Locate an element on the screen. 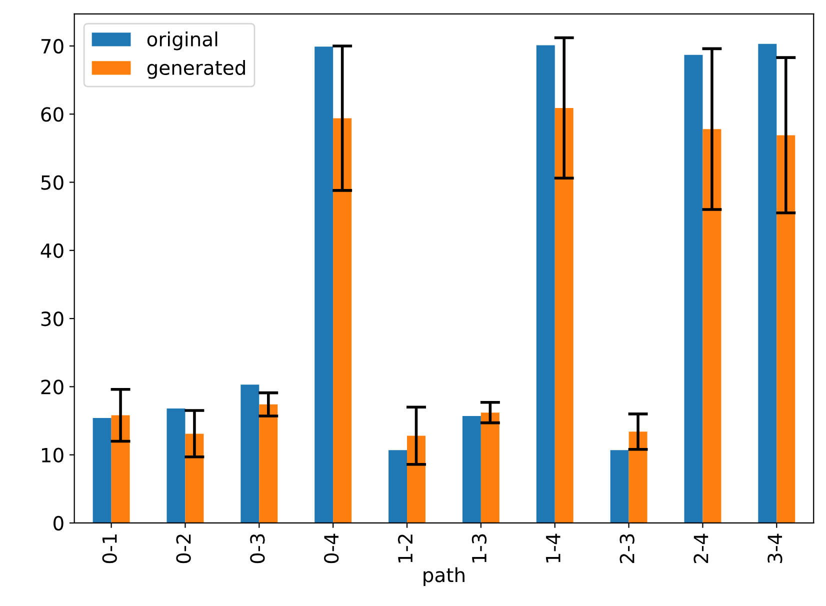 The height and width of the screenshot is (606, 826). x-tick-label: 2-4 is located at coordinates (701, 549).